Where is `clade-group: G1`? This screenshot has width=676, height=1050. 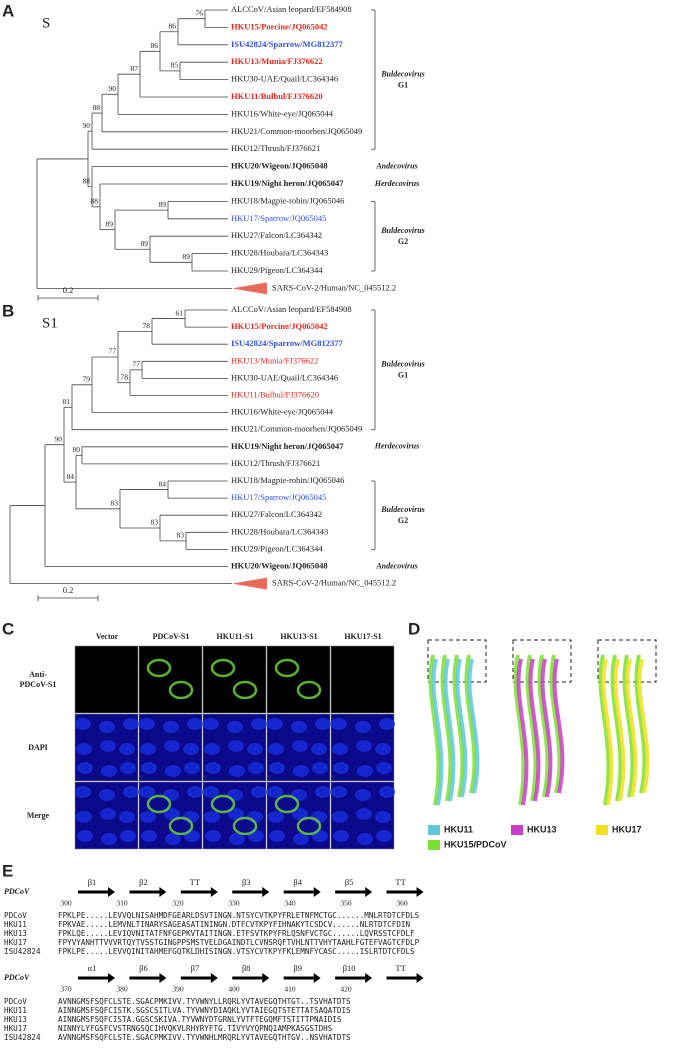
clade-group: G1 is located at coordinates (403, 84).